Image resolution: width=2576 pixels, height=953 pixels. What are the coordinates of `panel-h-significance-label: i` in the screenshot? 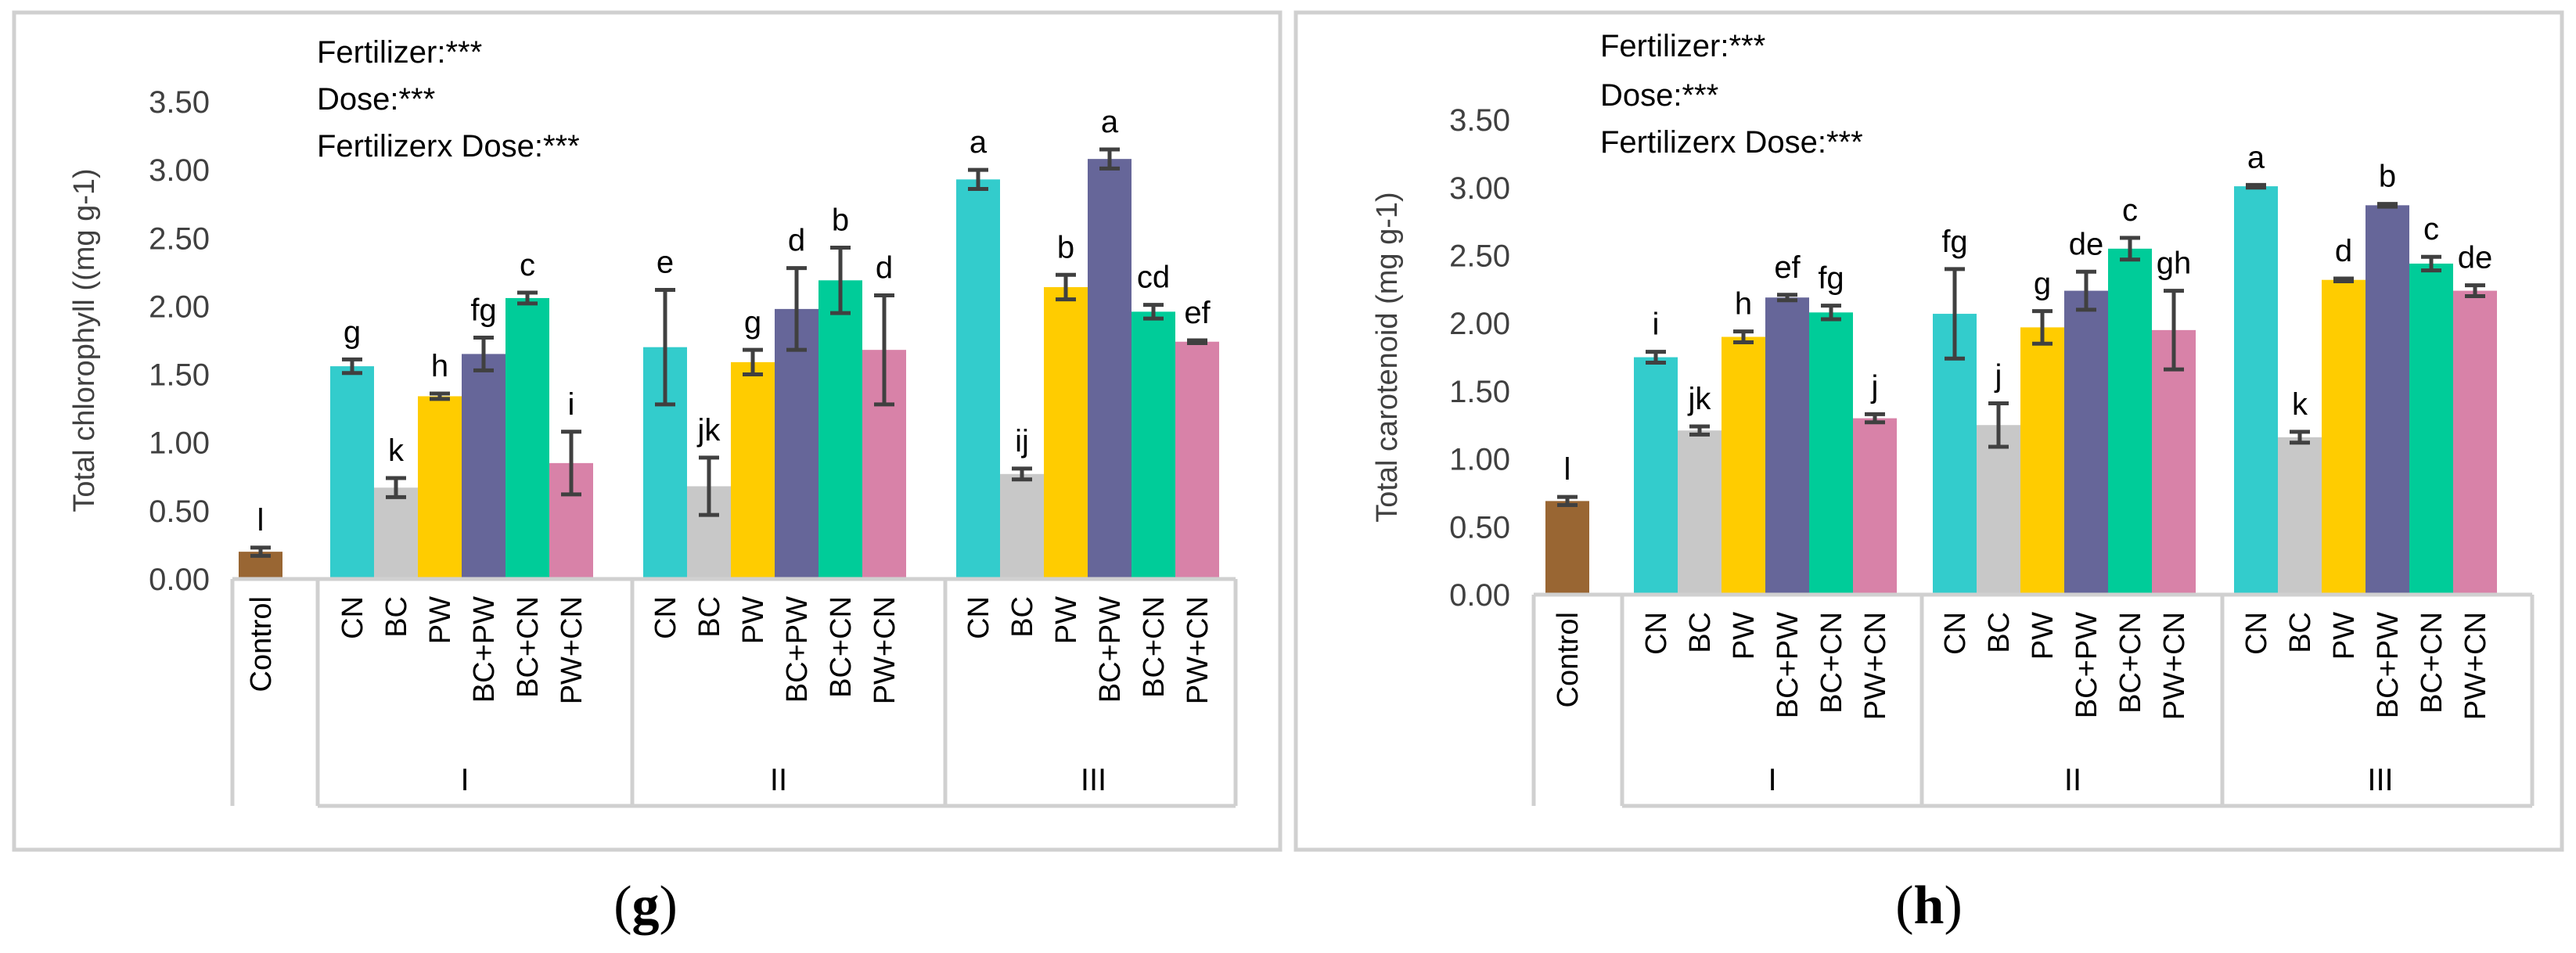 It's located at (1657, 324).